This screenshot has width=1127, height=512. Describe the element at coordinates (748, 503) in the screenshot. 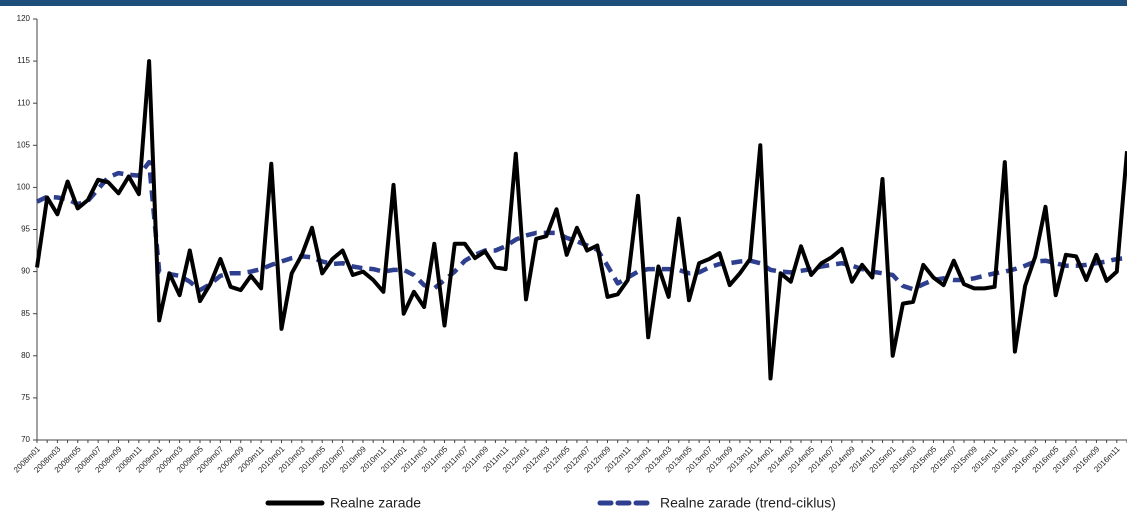

I see `legend-label: Realne zarade (trend-ciklus)` at that location.